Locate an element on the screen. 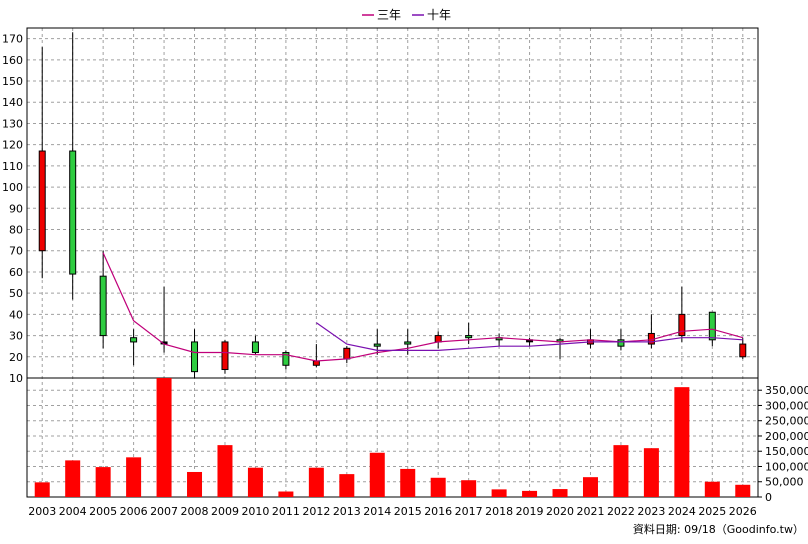  year-label-2008: 2008 is located at coordinates (195, 511).